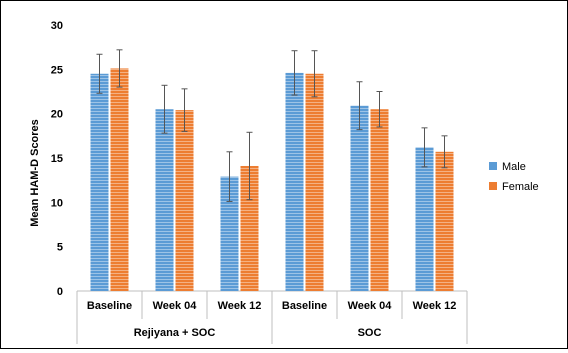  I want to click on x-group-label: Rejiyana + SOC, so click(175, 333).